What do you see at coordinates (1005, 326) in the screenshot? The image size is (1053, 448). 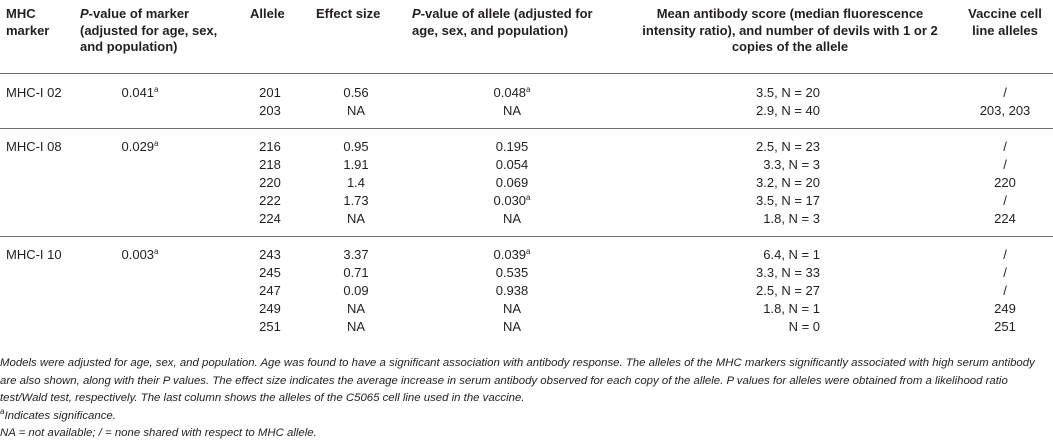 I see `cell-vaccine-alleles: 251` at bounding box center [1005, 326].